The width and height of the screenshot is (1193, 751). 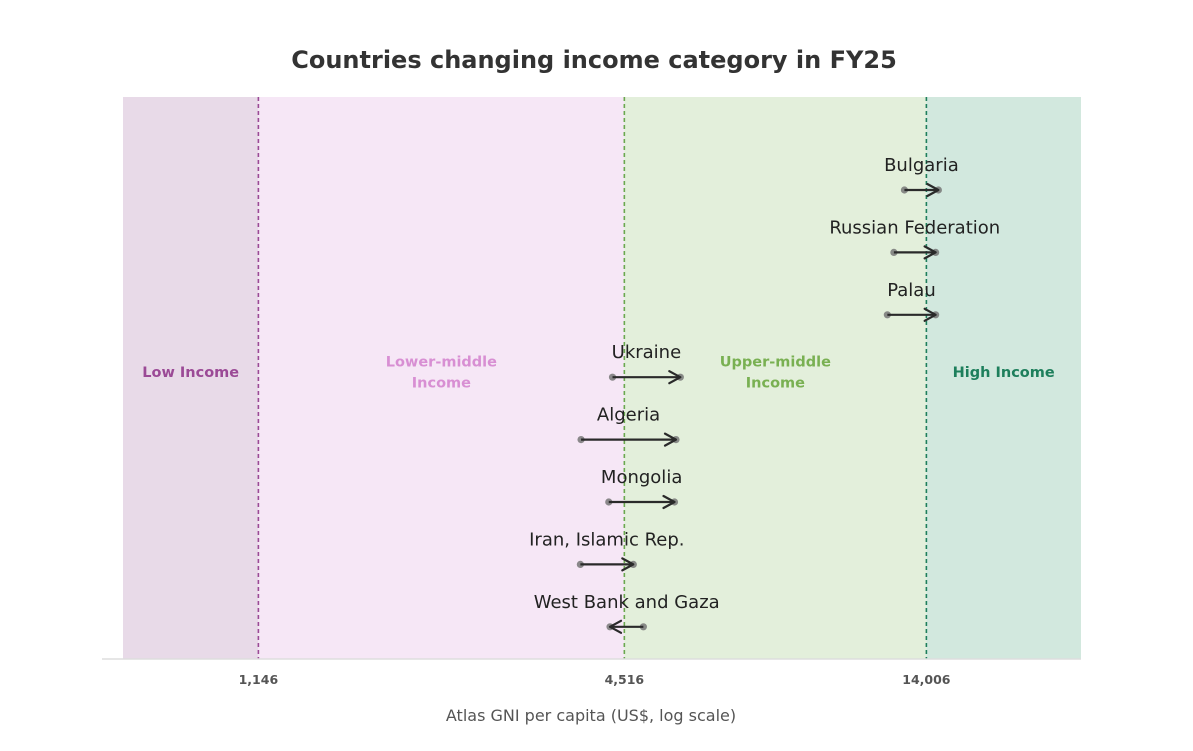 I want to click on band-low-income, so click(x=191, y=378).